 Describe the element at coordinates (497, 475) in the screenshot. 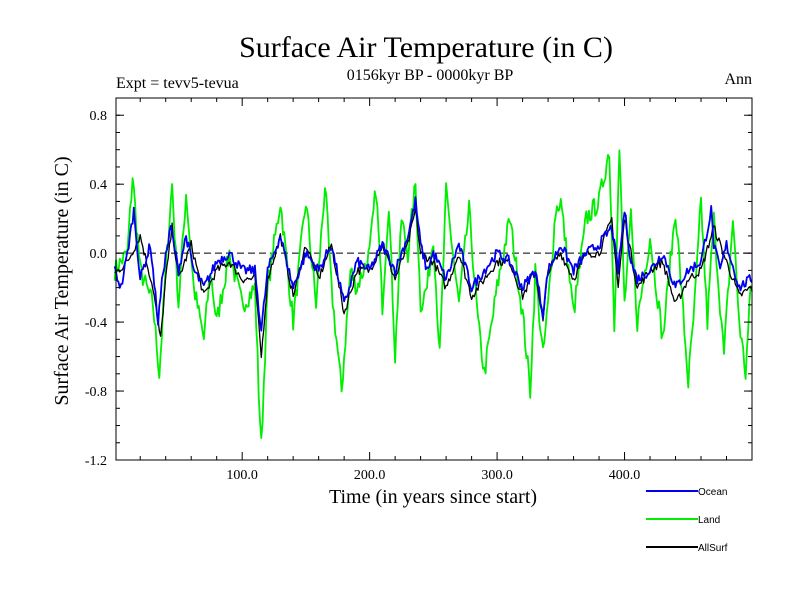

I see `x-tick-label: 300.0` at that location.